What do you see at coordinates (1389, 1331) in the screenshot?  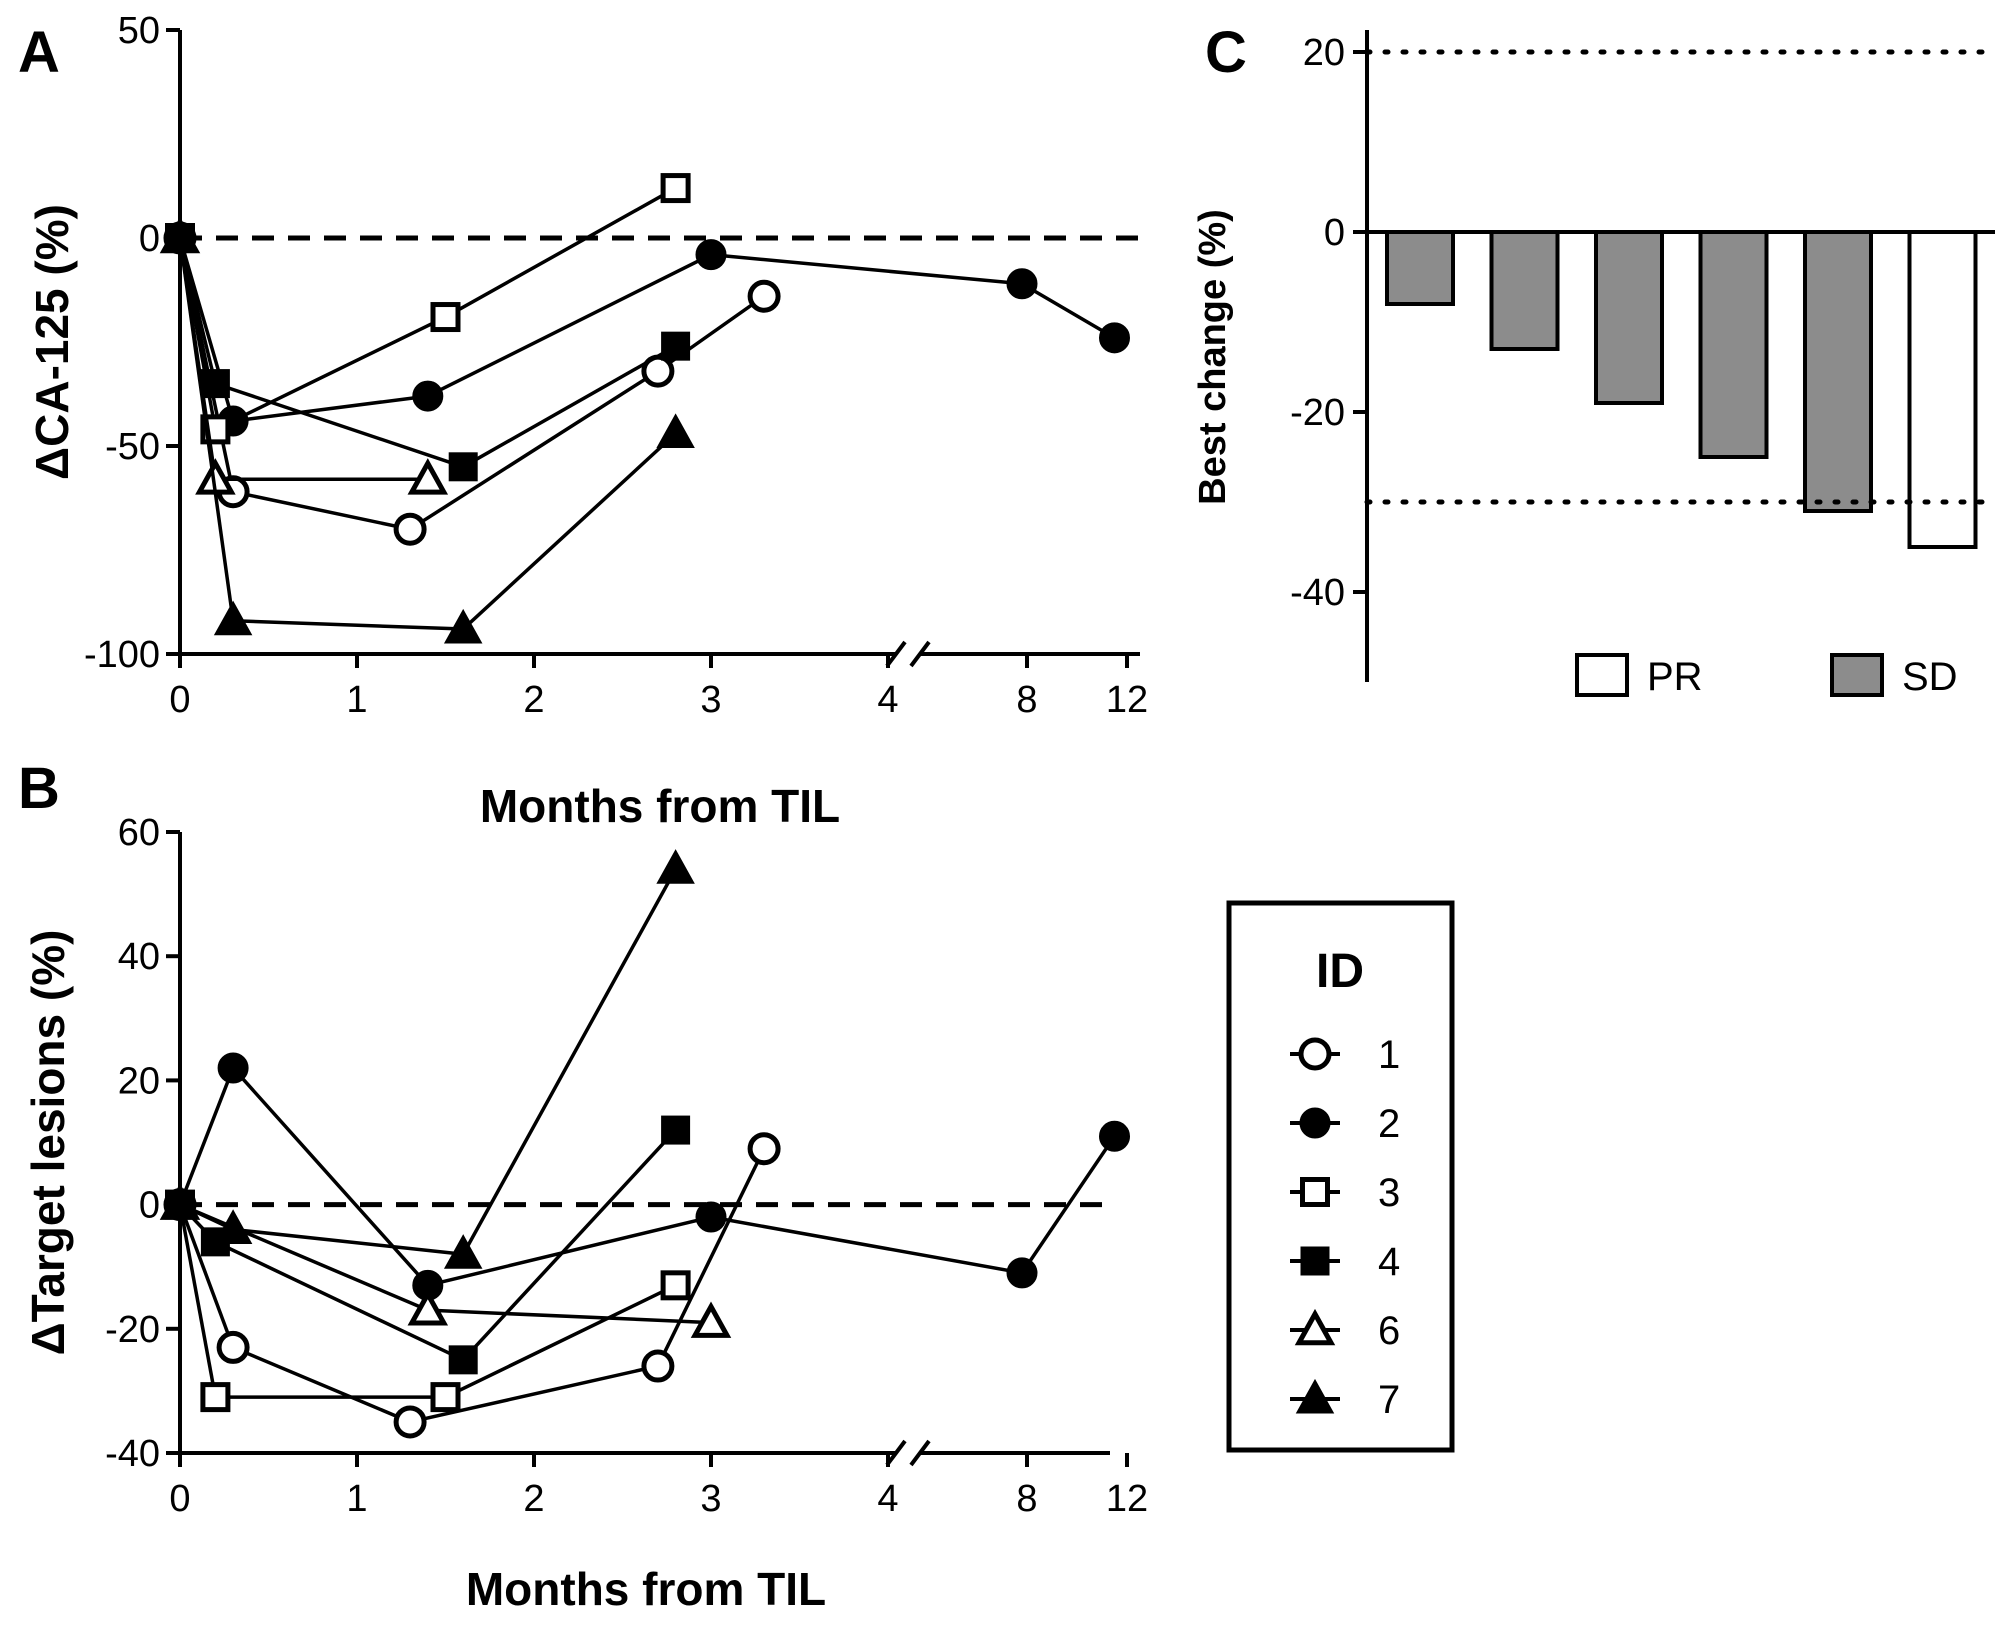 I see `legend-label: 6` at bounding box center [1389, 1331].